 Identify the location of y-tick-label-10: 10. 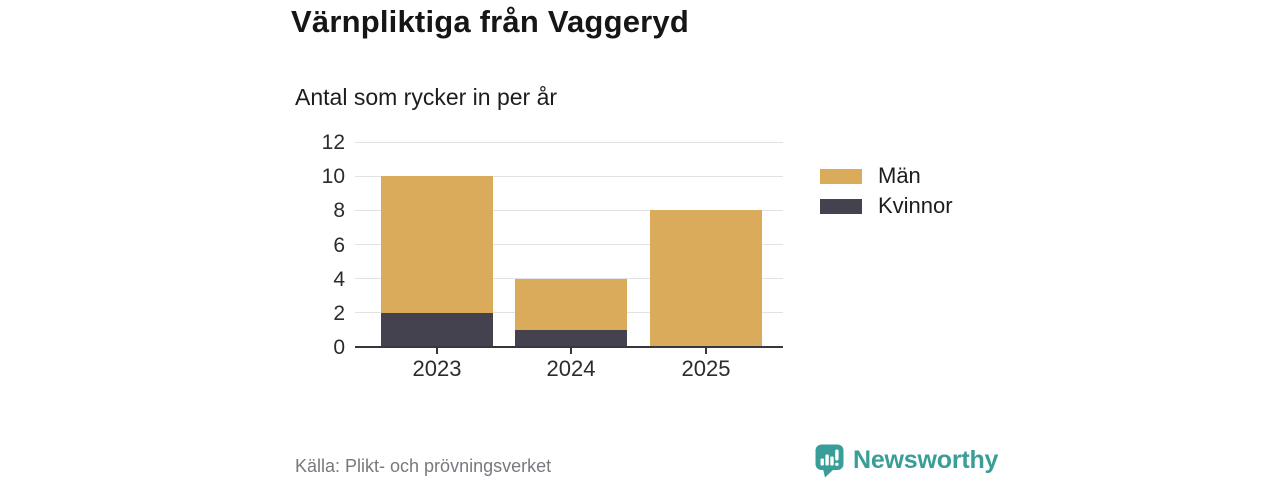
(333, 177).